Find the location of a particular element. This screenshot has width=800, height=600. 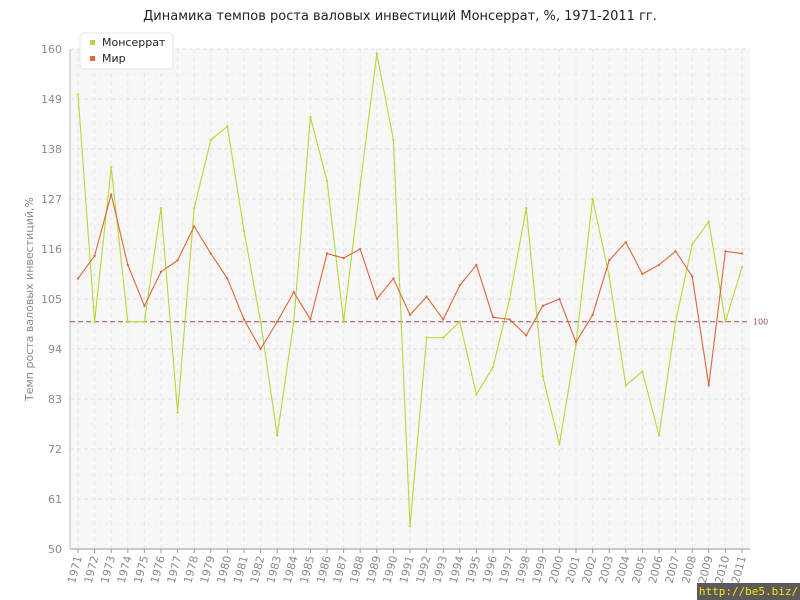

y-tick-label: 138 is located at coordinates (51, 149).